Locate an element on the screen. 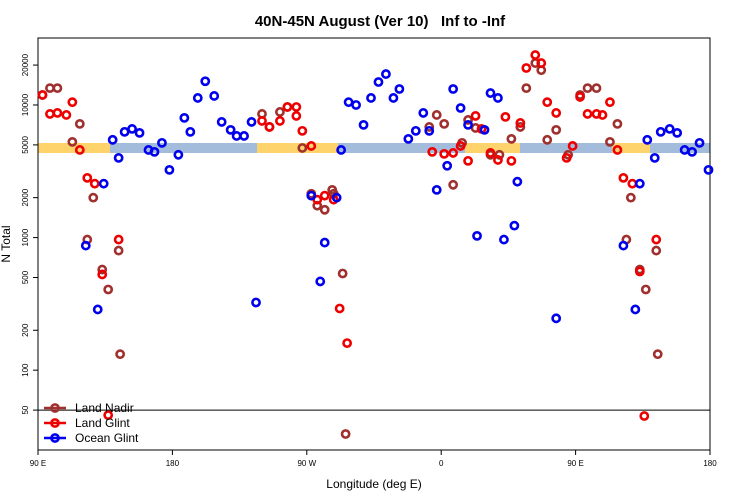  legend-label: Land Glint is located at coordinates (102, 423).